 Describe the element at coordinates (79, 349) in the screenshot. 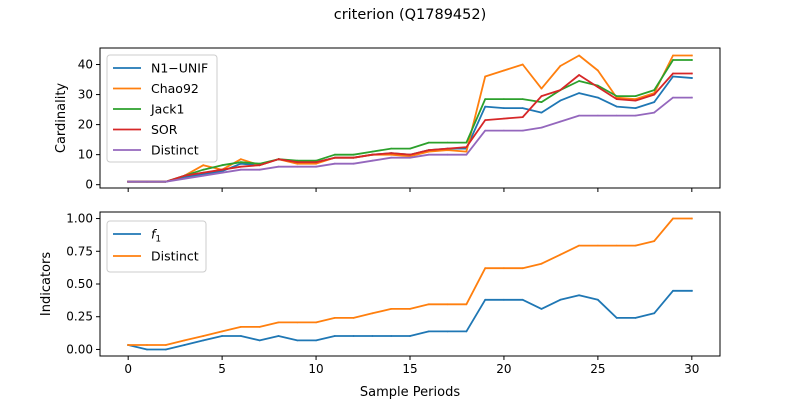

I see `y-tick-label: 0.00` at that location.